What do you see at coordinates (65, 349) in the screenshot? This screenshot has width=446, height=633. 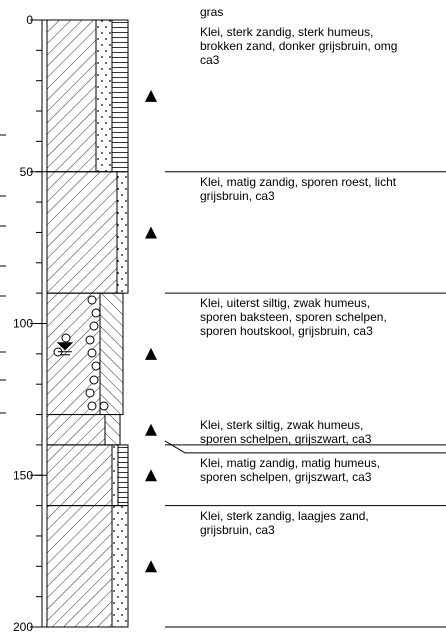 I see `water-level` at bounding box center [65, 349].